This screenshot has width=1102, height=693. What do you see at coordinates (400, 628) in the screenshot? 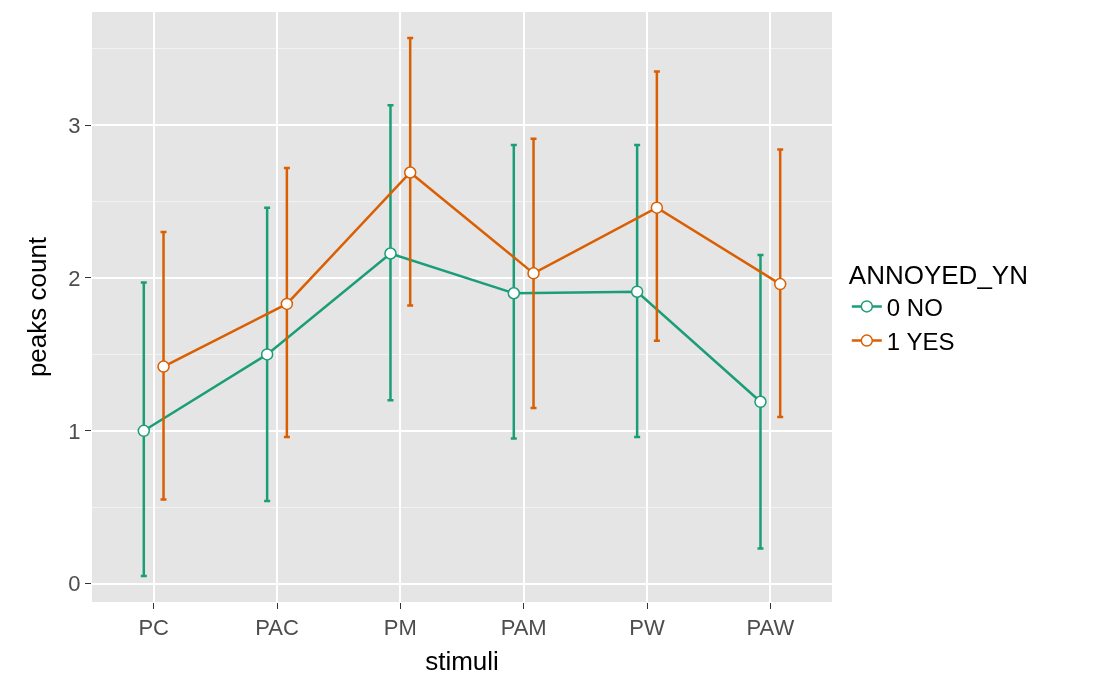
I see `x-tick-label: PM` at bounding box center [400, 628].